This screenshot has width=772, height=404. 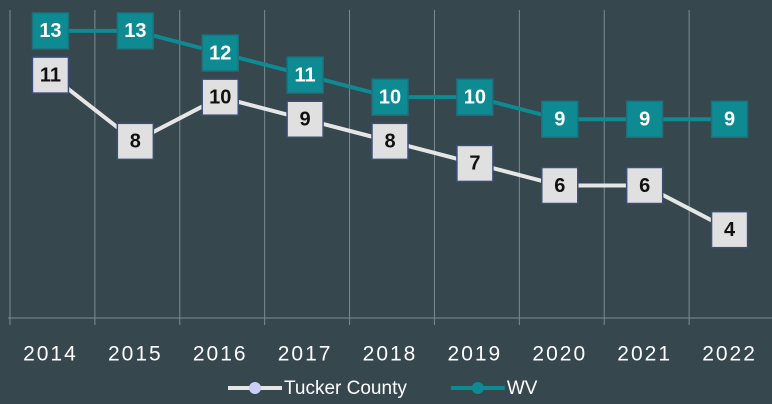 What do you see at coordinates (522, 388) in the screenshot?
I see `legend-label: WV` at bounding box center [522, 388].